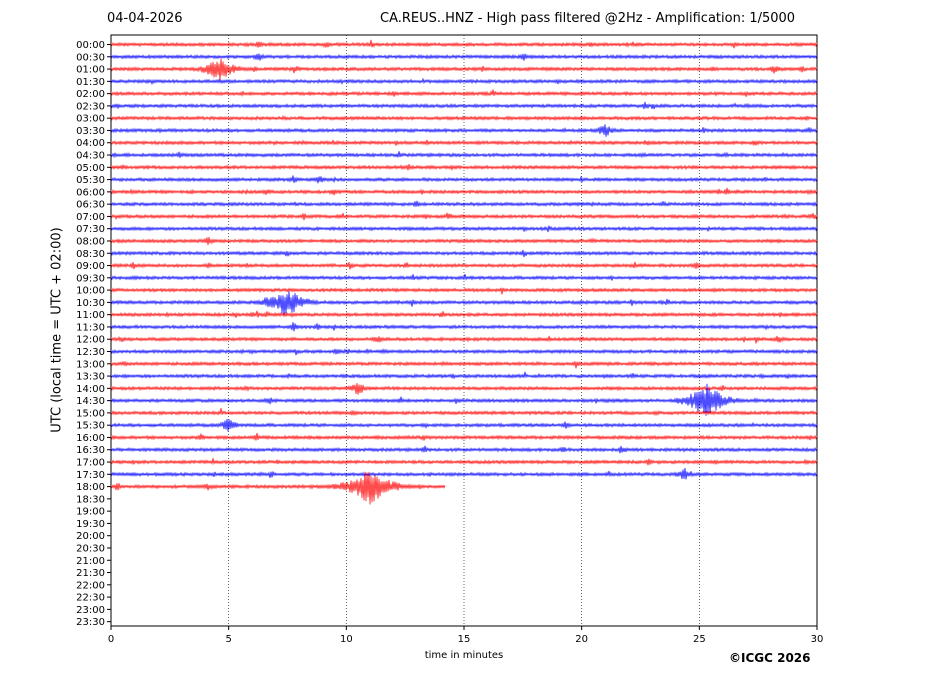 This screenshot has width=927, height=696. What do you see at coordinates (90, 94) in the screenshot?
I see `y-tick-label-02:00: 02:00` at bounding box center [90, 94].